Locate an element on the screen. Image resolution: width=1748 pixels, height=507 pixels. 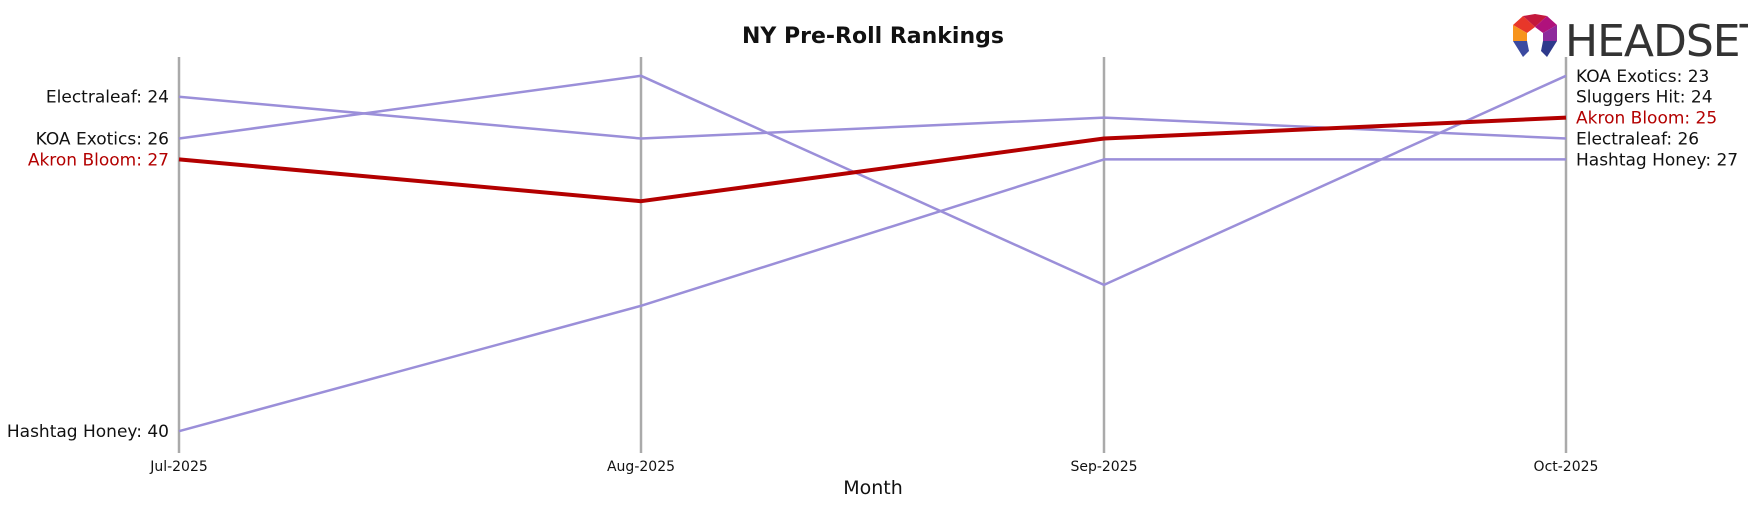
start-label-hashtag-honey: Hashtag Honey: 40 is located at coordinates (88, 432).